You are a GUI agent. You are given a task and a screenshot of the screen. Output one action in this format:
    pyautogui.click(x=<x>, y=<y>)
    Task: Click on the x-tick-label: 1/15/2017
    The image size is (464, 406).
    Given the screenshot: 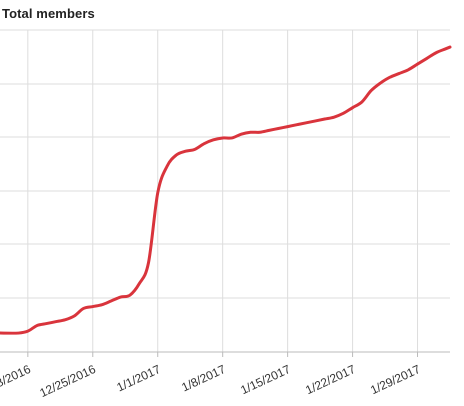 What is the action you would take?
    pyautogui.click(x=265, y=379)
    